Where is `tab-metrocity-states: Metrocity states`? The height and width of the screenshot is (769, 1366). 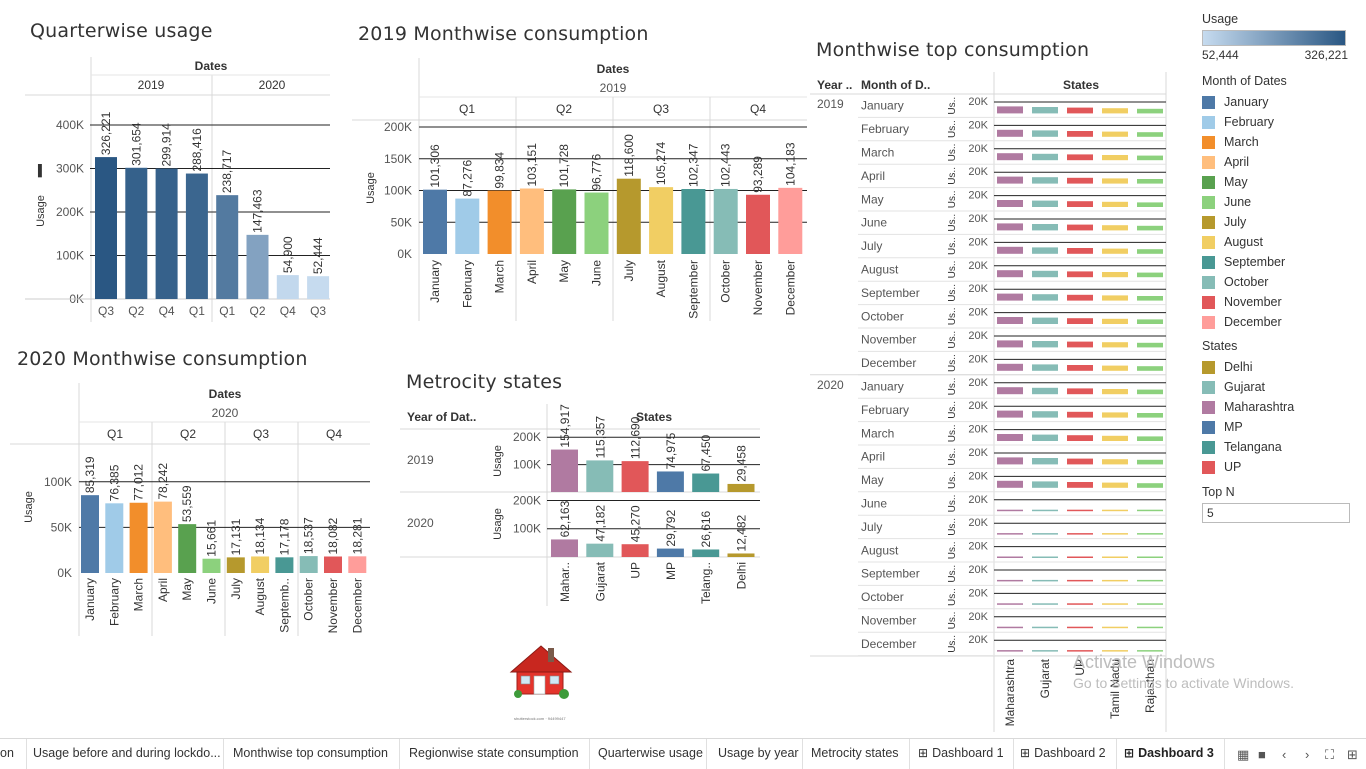 tab-metrocity-states: Metrocity states is located at coordinates (860, 754).